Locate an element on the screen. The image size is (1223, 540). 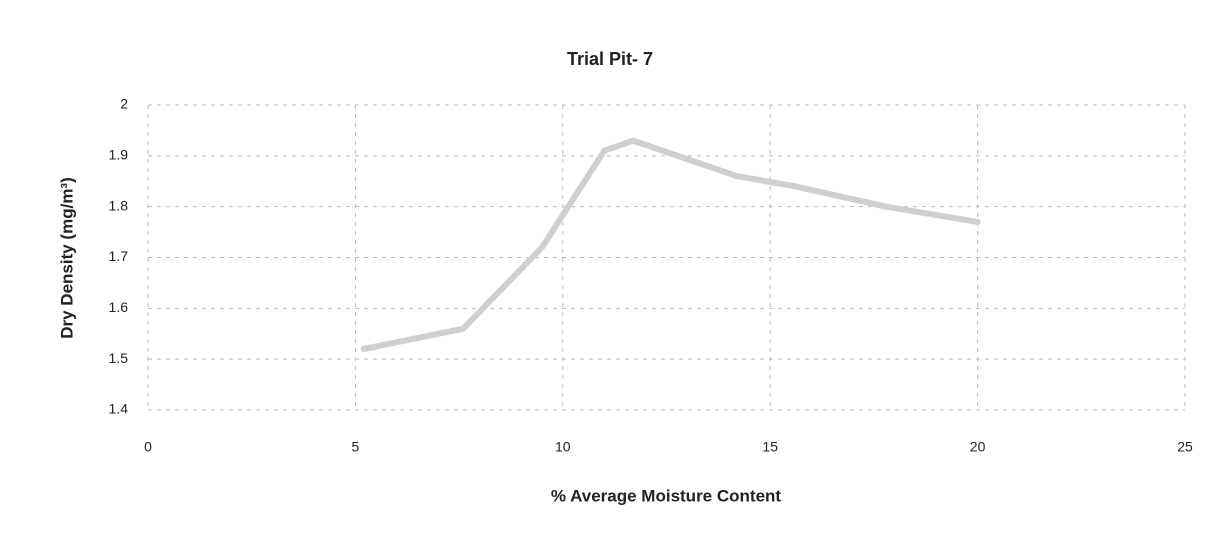
x-tick-label: 15 is located at coordinates (770, 447).